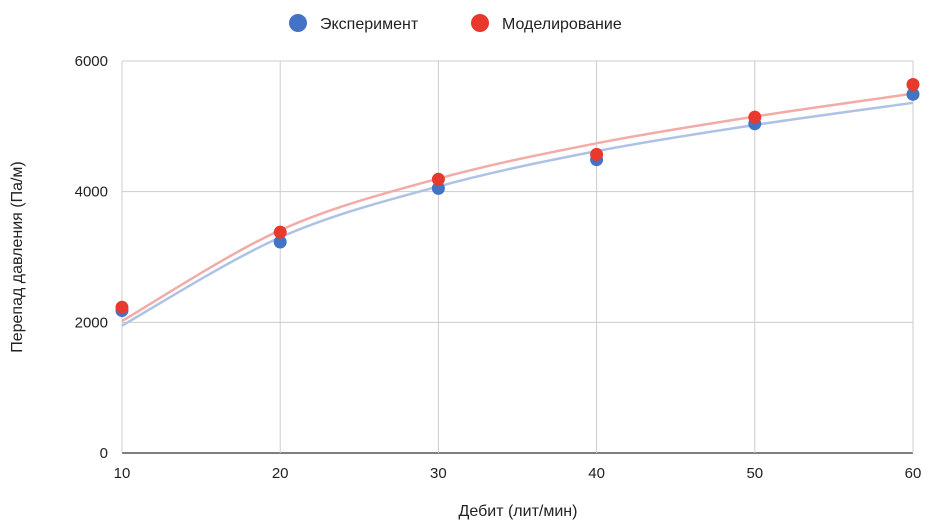  What do you see at coordinates (562, 24) in the screenshot?
I see `legend-label-series-2: Моделирование` at bounding box center [562, 24].